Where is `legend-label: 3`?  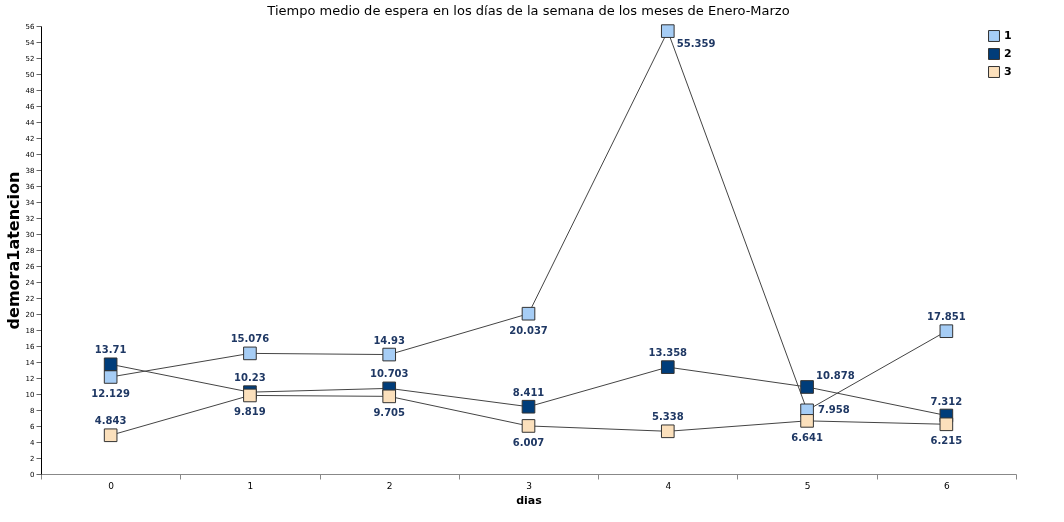 legend-label: 3 is located at coordinates (1008, 71).